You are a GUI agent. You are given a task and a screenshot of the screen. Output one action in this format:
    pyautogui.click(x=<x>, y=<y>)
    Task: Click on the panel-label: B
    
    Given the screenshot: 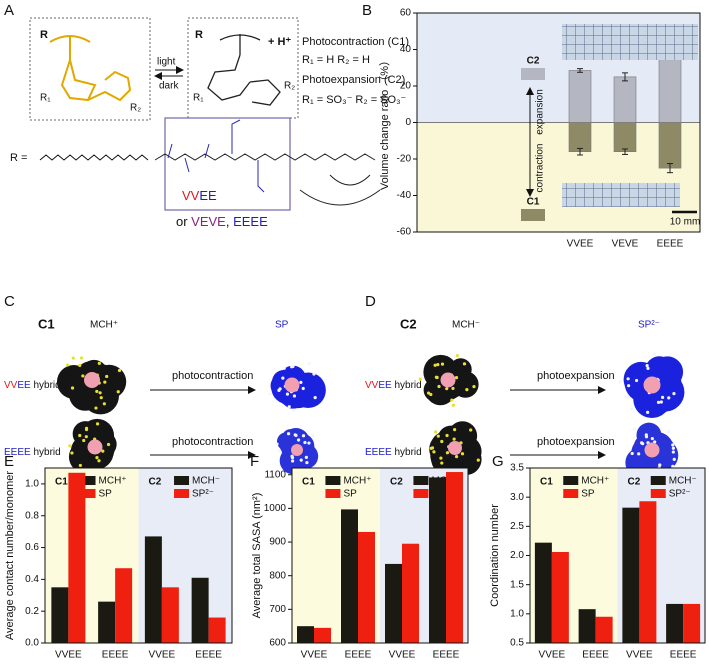 What is the action you would take?
    pyautogui.click(x=367, y=10)
    